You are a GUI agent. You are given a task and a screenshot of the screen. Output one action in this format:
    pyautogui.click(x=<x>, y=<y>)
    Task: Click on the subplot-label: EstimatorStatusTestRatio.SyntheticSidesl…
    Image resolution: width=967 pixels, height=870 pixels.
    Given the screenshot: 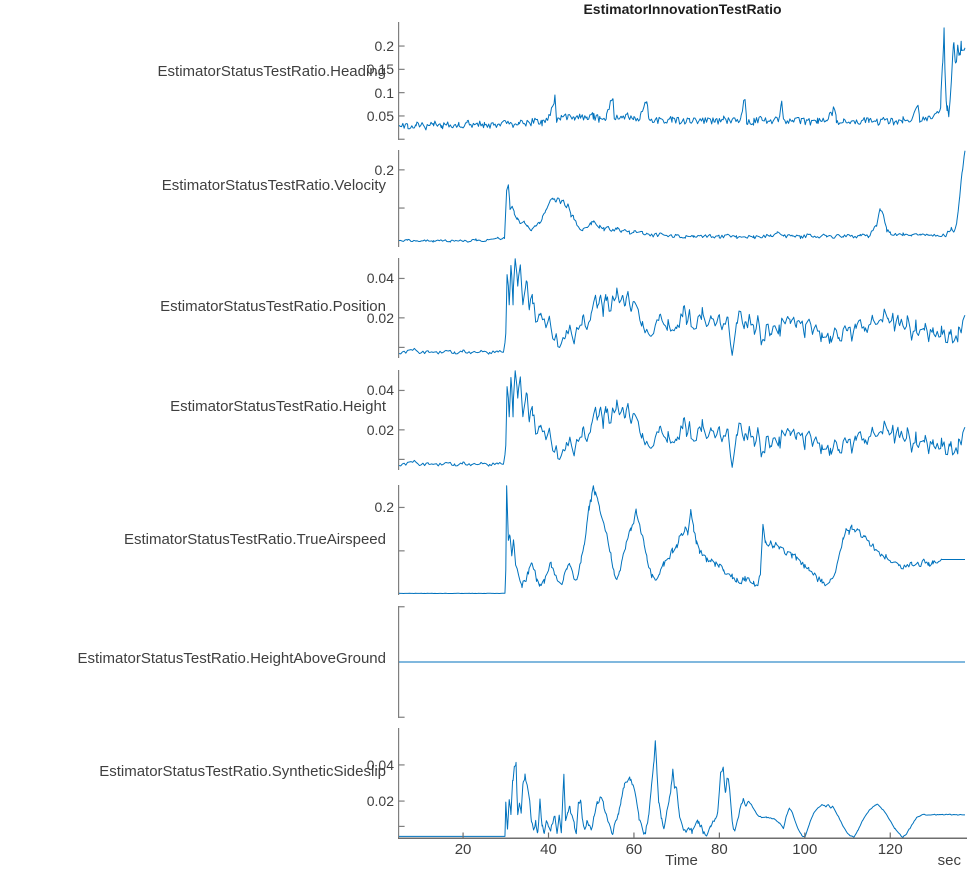 What is the action you would take?
    pyautogui.click(x=242, y=771)
    